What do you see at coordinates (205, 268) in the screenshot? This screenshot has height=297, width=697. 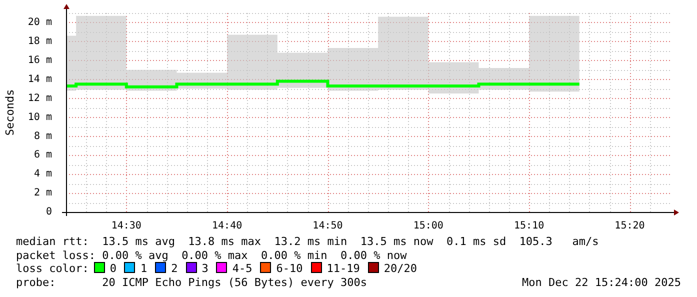 I see `legend-label: 3` at bounding box center [205, 268].